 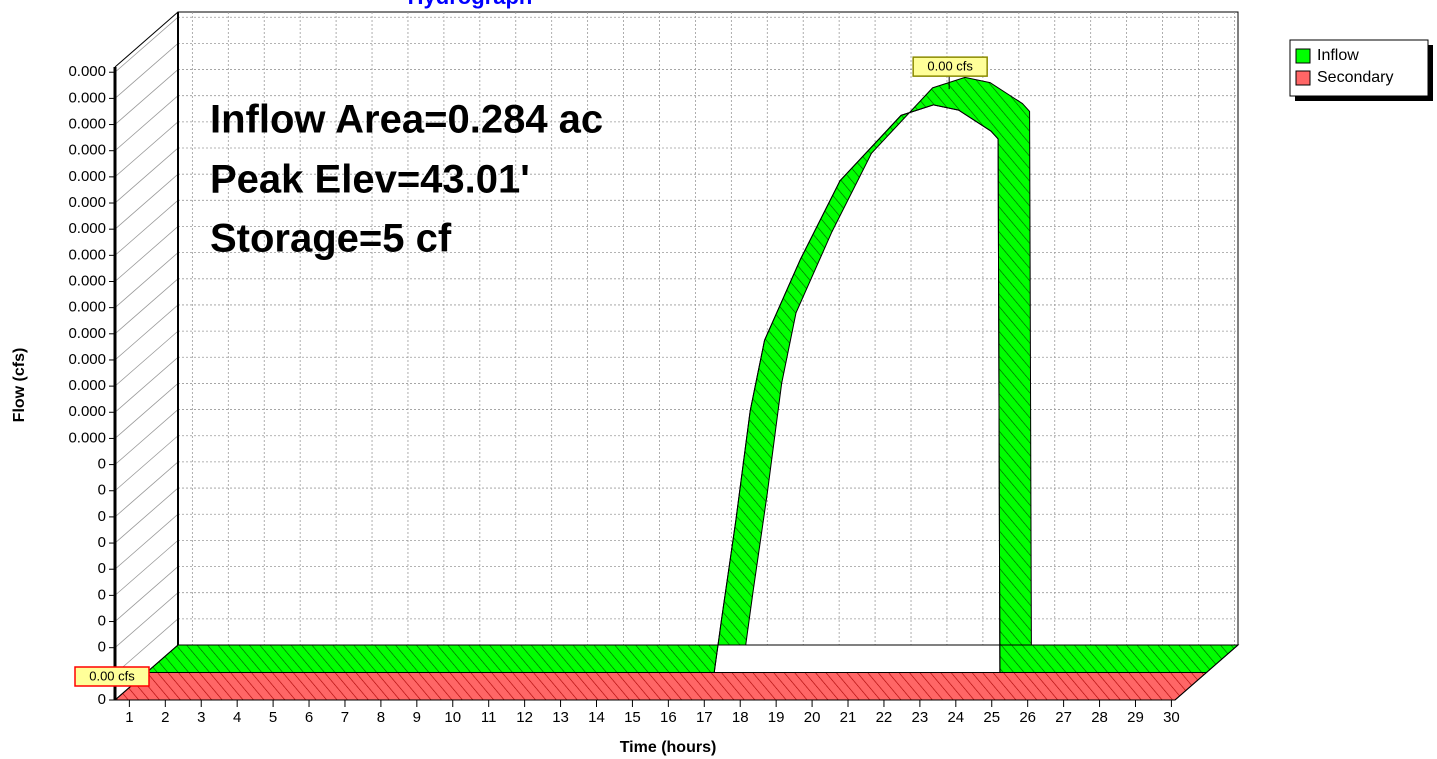 What do you see at coordinates (19, 385) in the screenshot?
I see `y-axis-label: Flow (cfs)` at bounding box center [19, 385].